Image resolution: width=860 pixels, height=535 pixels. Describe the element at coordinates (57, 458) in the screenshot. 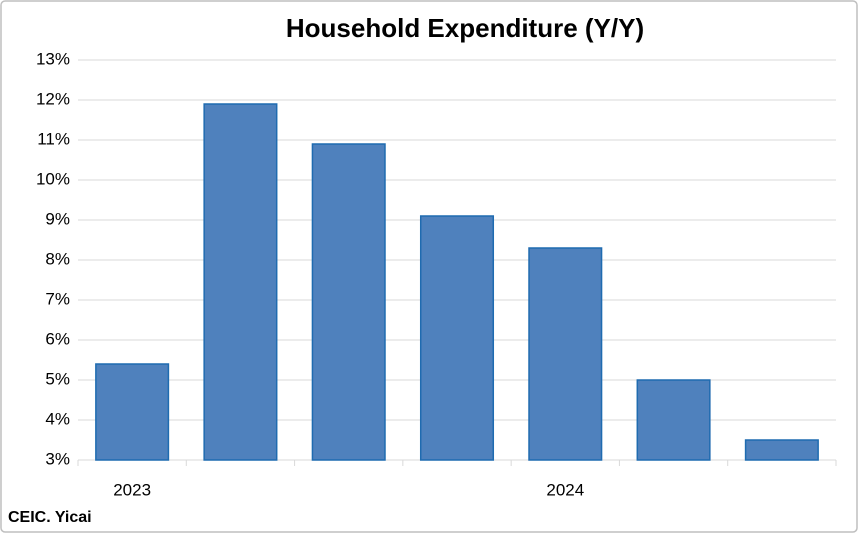

I see `y-tick-label: 3%` at that location.